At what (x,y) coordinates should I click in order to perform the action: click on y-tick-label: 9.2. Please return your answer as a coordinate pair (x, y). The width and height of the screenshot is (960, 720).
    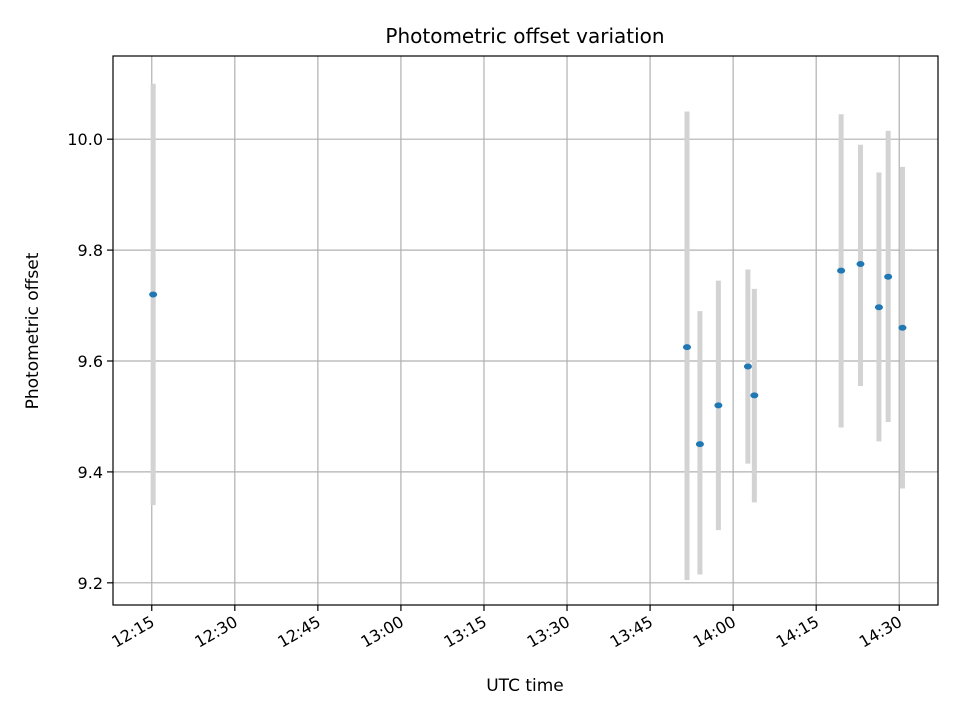
    Looking at the image, I should click on (90, 583).